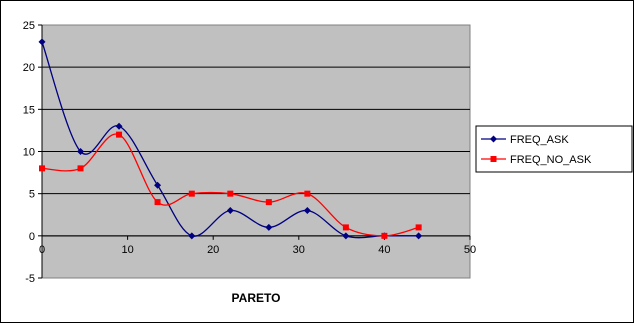 The image size is (634, 323). I want to click on x-tick-label: 30, so click(299, 250).